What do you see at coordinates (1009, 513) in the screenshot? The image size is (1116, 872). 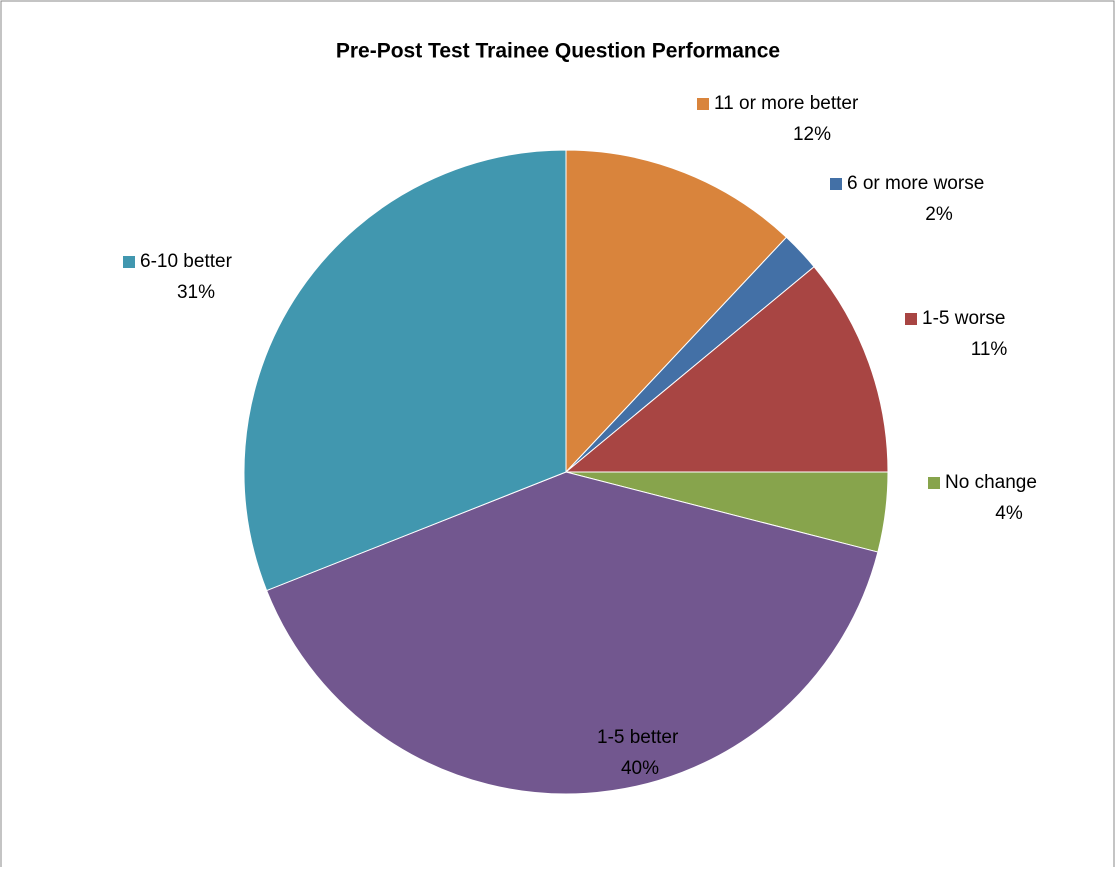 I see `value-label: 4%` at bounding box center [1009, 513].